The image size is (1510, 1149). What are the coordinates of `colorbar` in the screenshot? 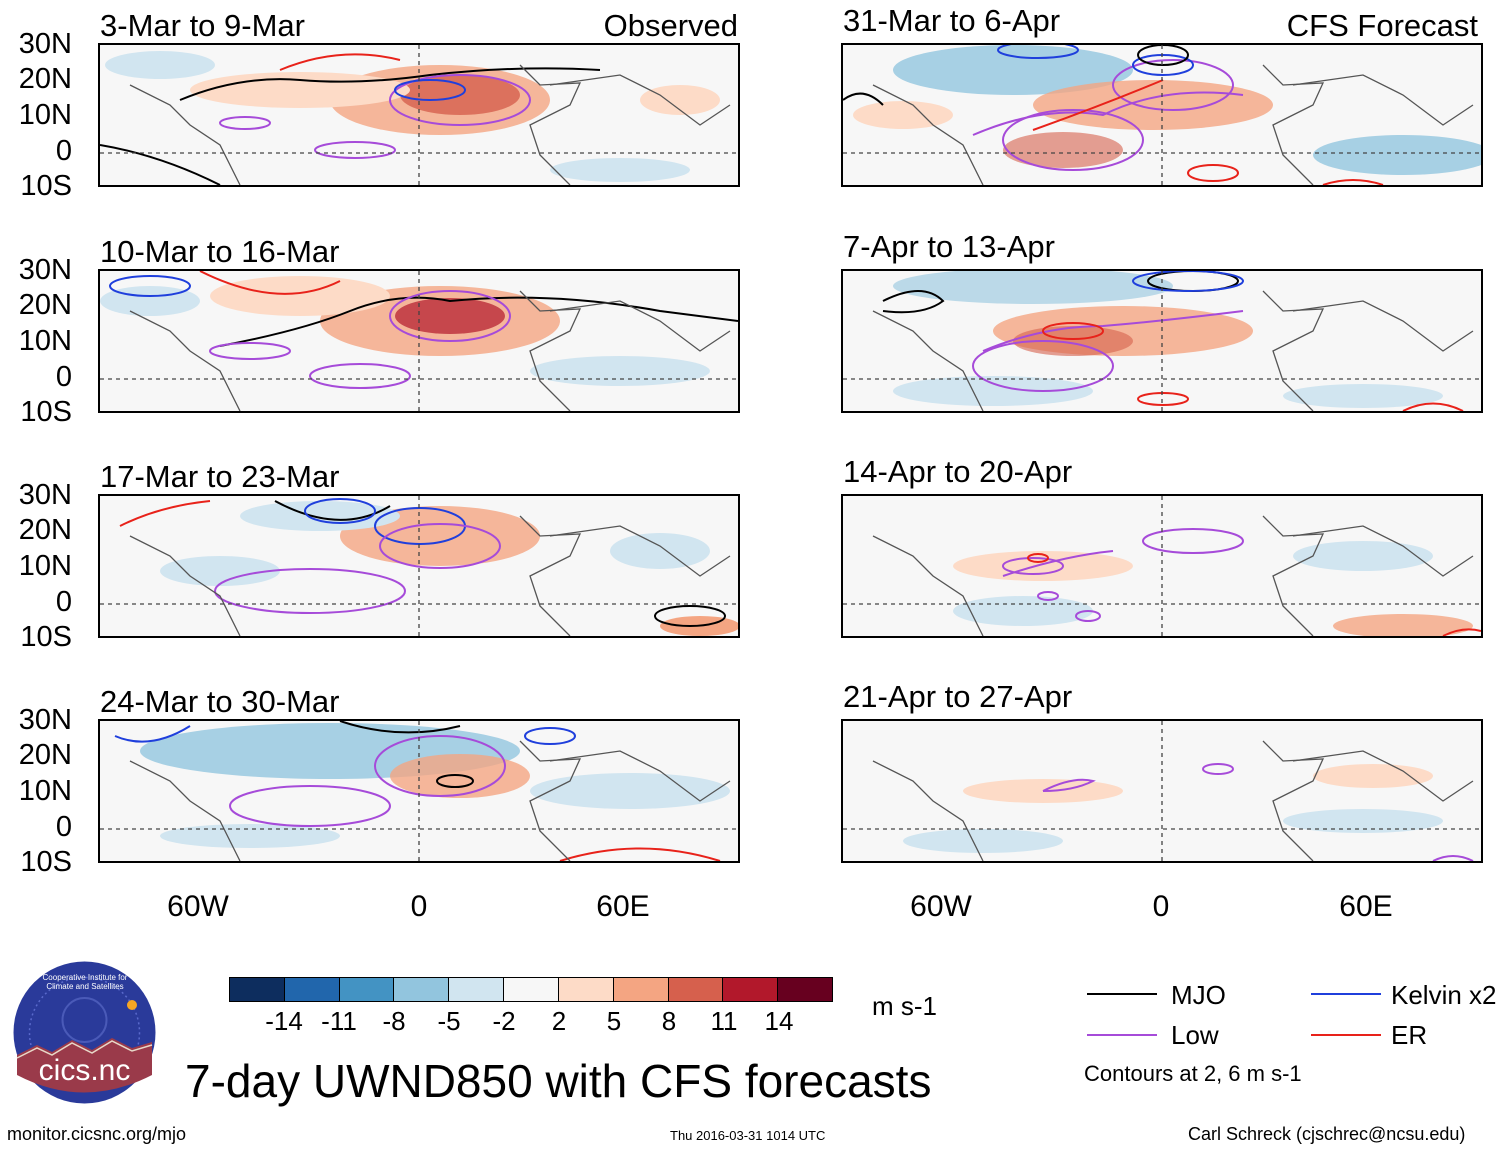 It's located at (531, 989).